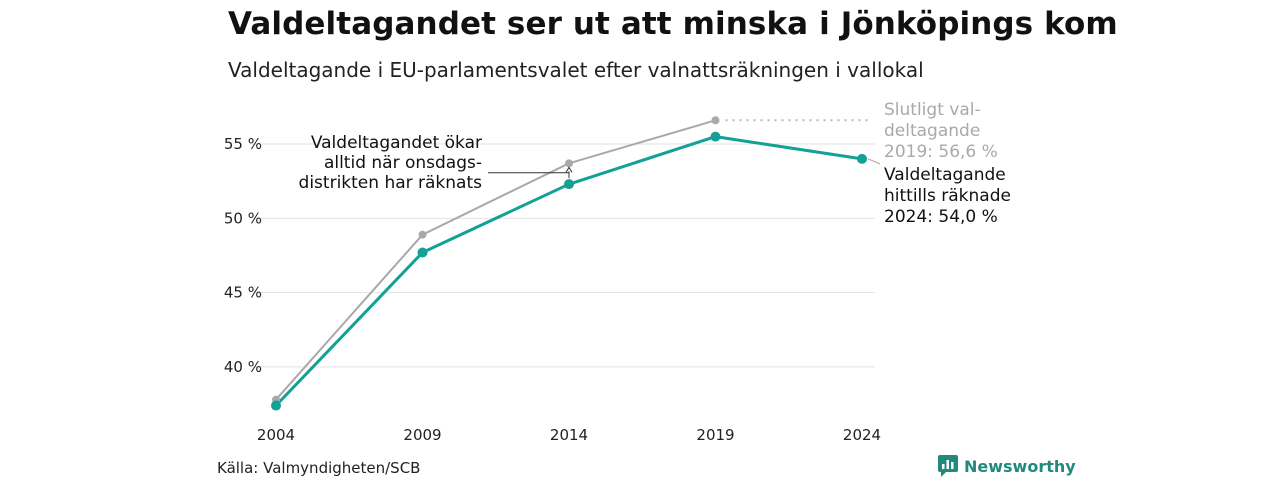  What do you see at coordinates (948, 466) in the screenshot?
I see `newsworthy-logo-icon` at bounding box center [948, 466].